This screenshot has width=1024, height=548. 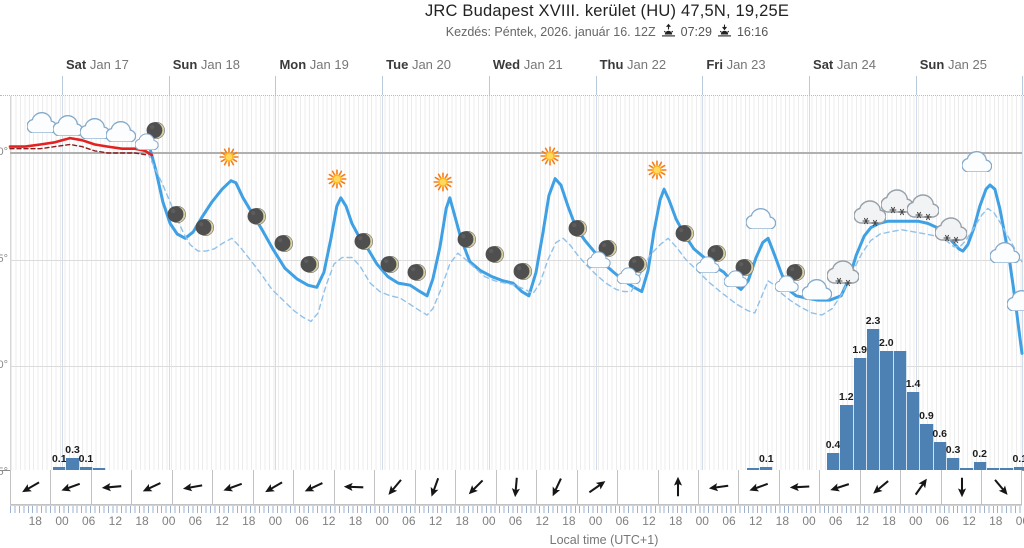 What do you see at coordinates (97, 64) in the screenshot?
I see `day-label: Sat Jan 17` at bounding box center [97, 64].